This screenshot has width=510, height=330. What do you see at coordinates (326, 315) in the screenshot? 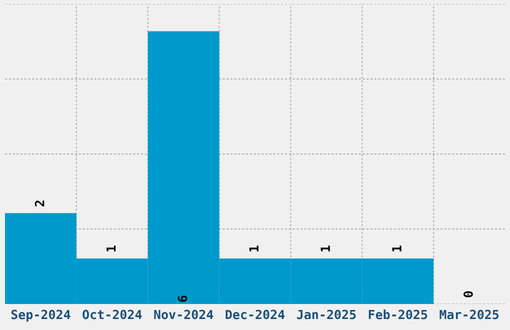
I see `x-tick-label: Jan-2025` at bounding box center [326, 315].